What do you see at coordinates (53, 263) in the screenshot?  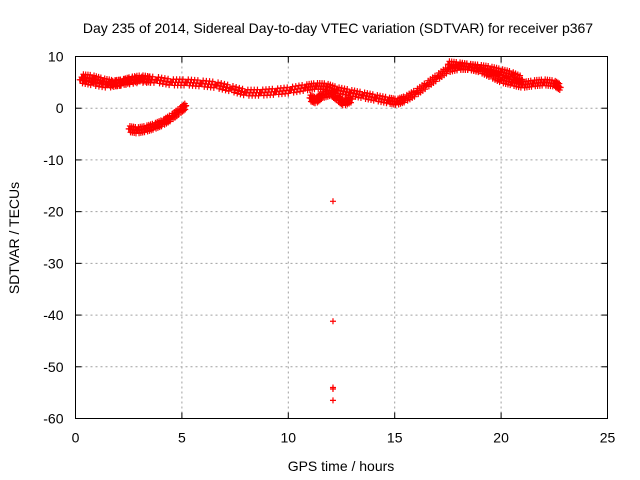 I see `y-tick-label: -30` at bounding box center [53, 263].